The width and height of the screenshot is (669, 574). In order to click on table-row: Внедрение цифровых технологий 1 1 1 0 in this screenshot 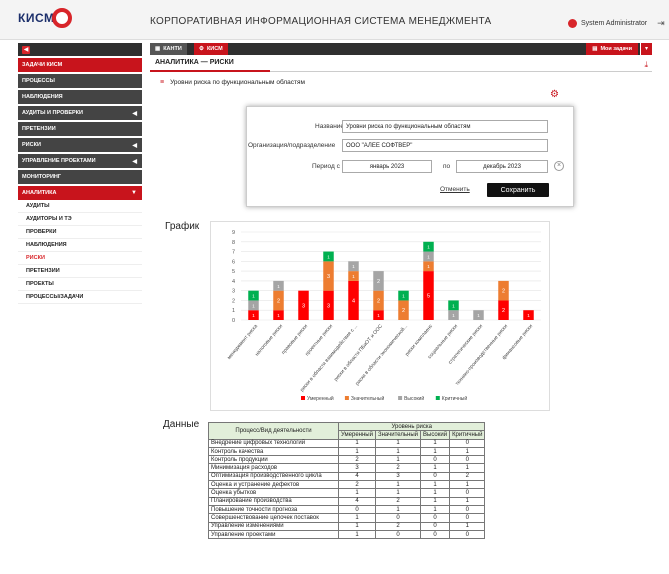, I will do `click(347, 443)`.